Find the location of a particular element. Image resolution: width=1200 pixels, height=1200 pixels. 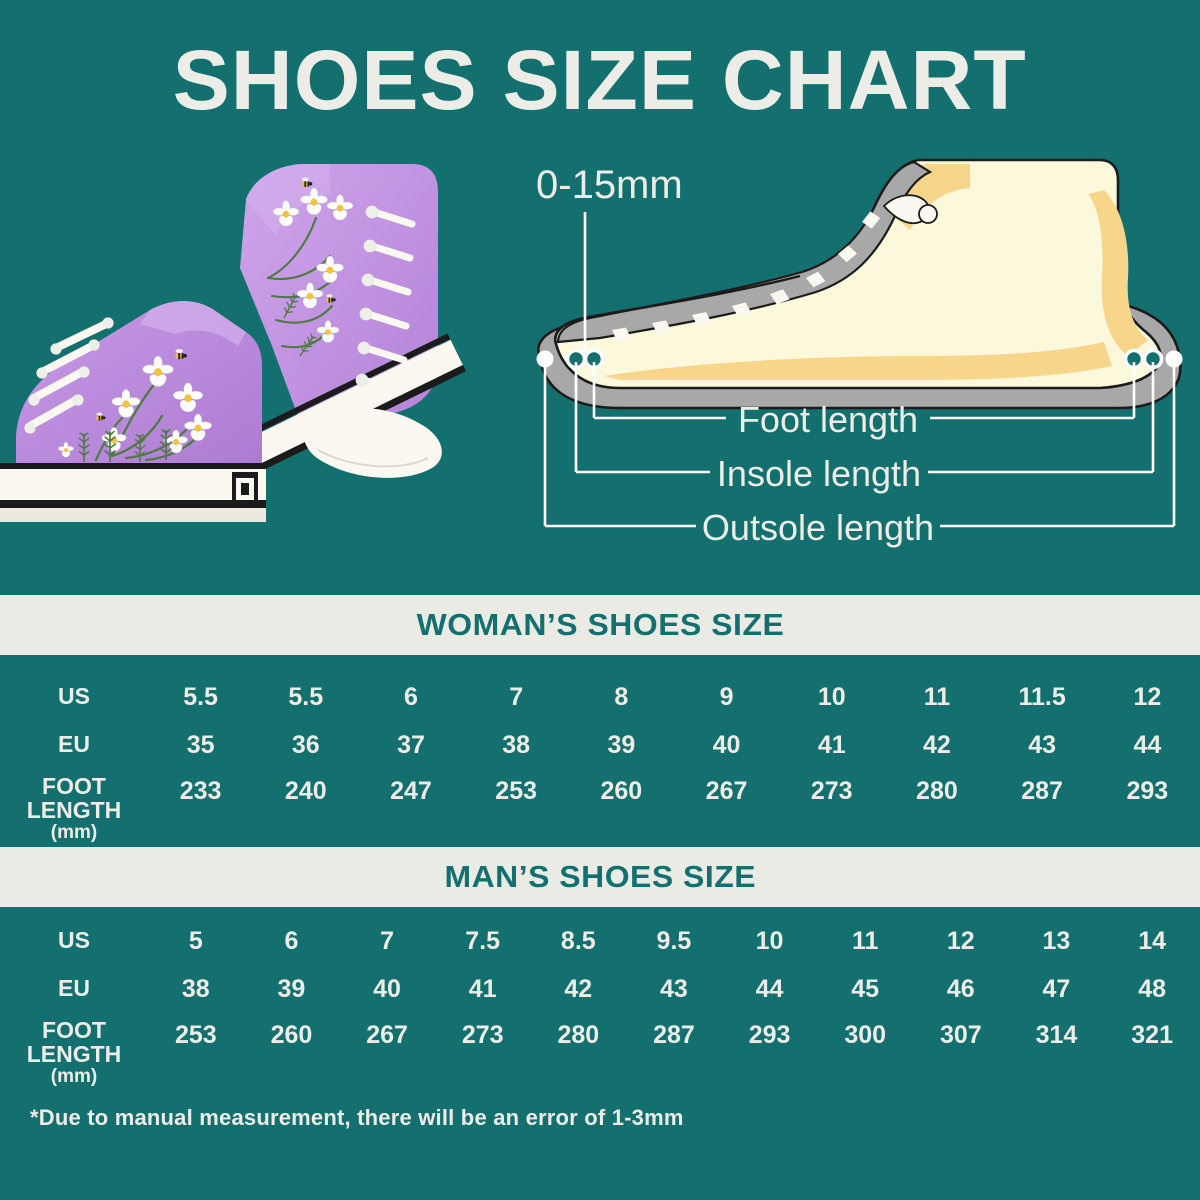

cell-us: 8.5 is located at coordinates (578, 940).